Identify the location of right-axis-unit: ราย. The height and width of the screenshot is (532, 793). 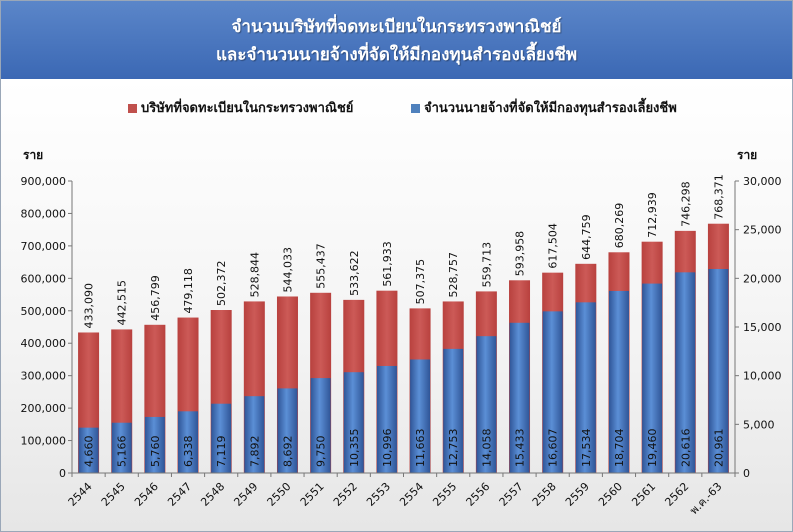
(747, 155).